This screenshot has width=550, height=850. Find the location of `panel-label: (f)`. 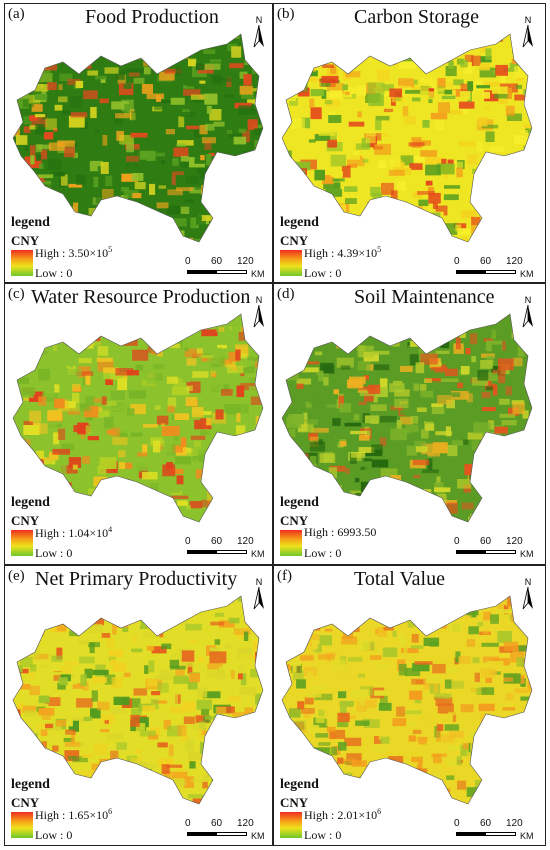

panel-label: (f) is located at coordinates (284, 576).